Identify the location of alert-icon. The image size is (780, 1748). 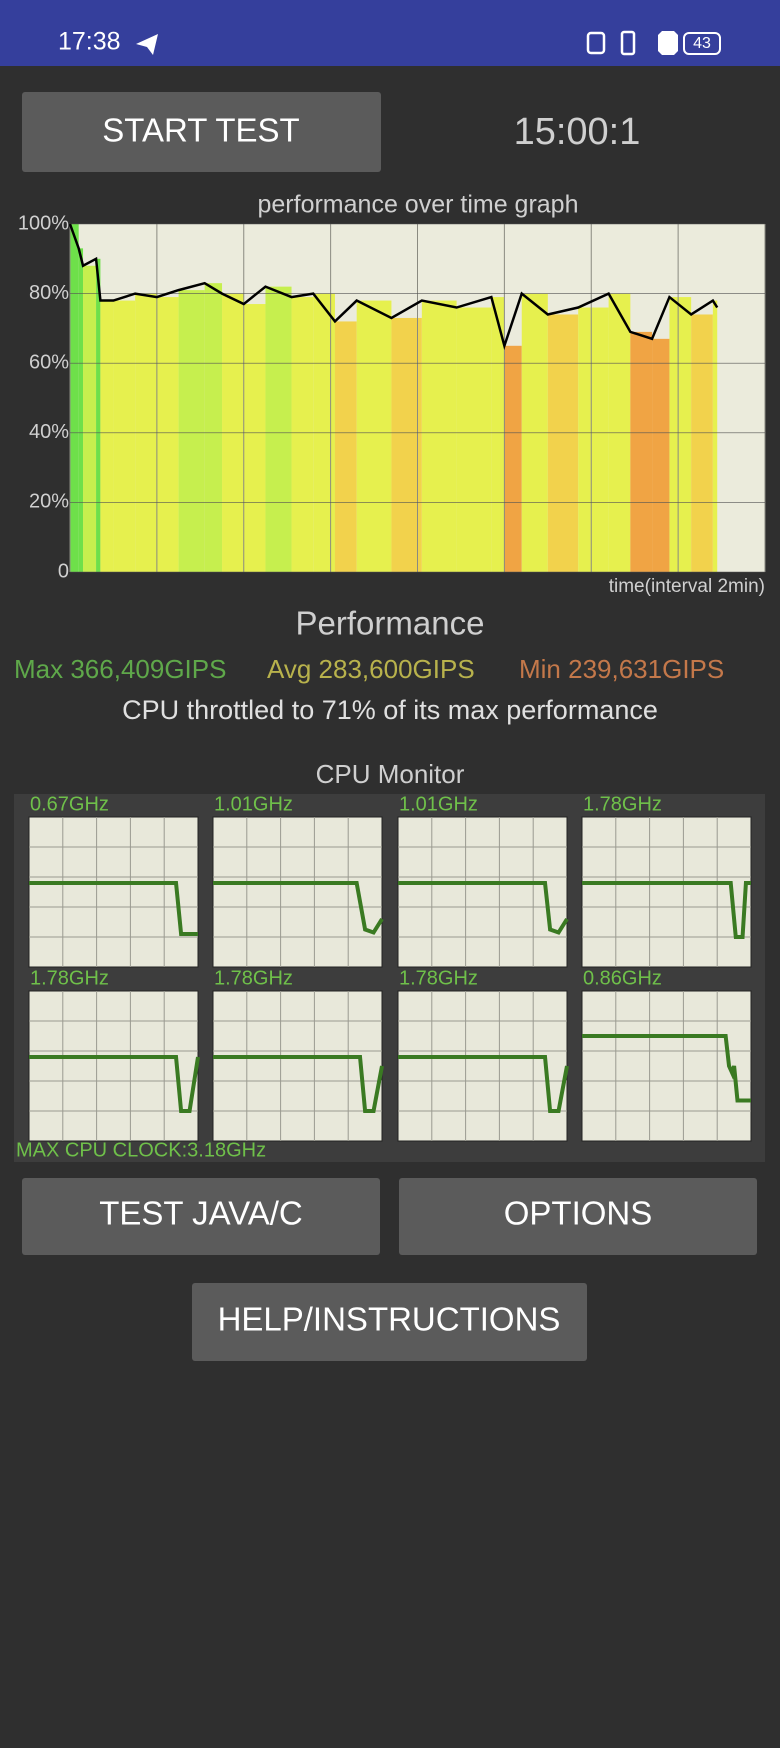
(668, 43).